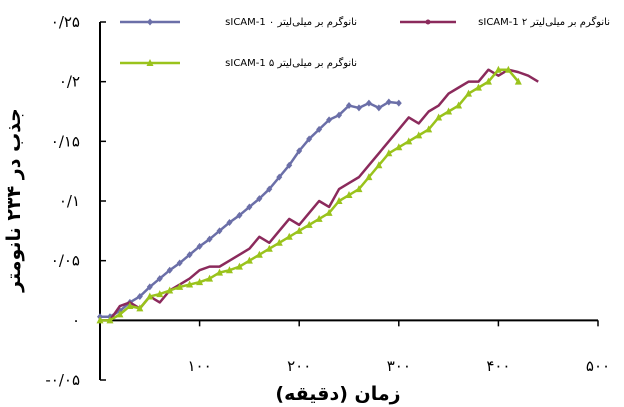  Describe the element at coordinates (65, 261) in the screenshot. I see `y-tick-label: ۰/۰۵` at that location.